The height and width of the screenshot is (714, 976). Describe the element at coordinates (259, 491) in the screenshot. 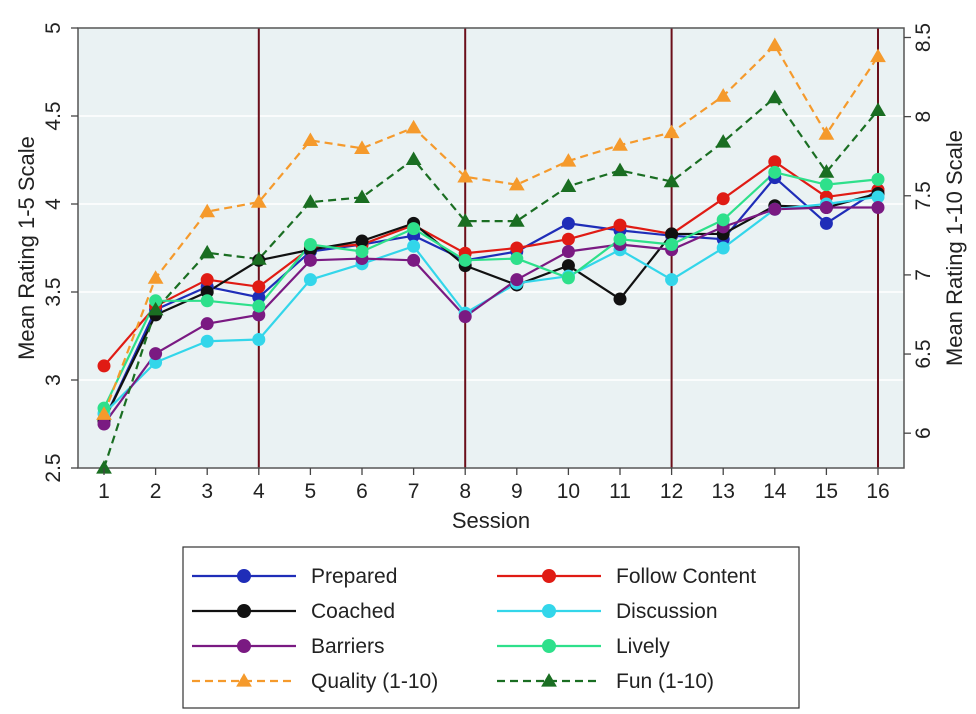

I see `x-tick-label-4: 4` at that location.